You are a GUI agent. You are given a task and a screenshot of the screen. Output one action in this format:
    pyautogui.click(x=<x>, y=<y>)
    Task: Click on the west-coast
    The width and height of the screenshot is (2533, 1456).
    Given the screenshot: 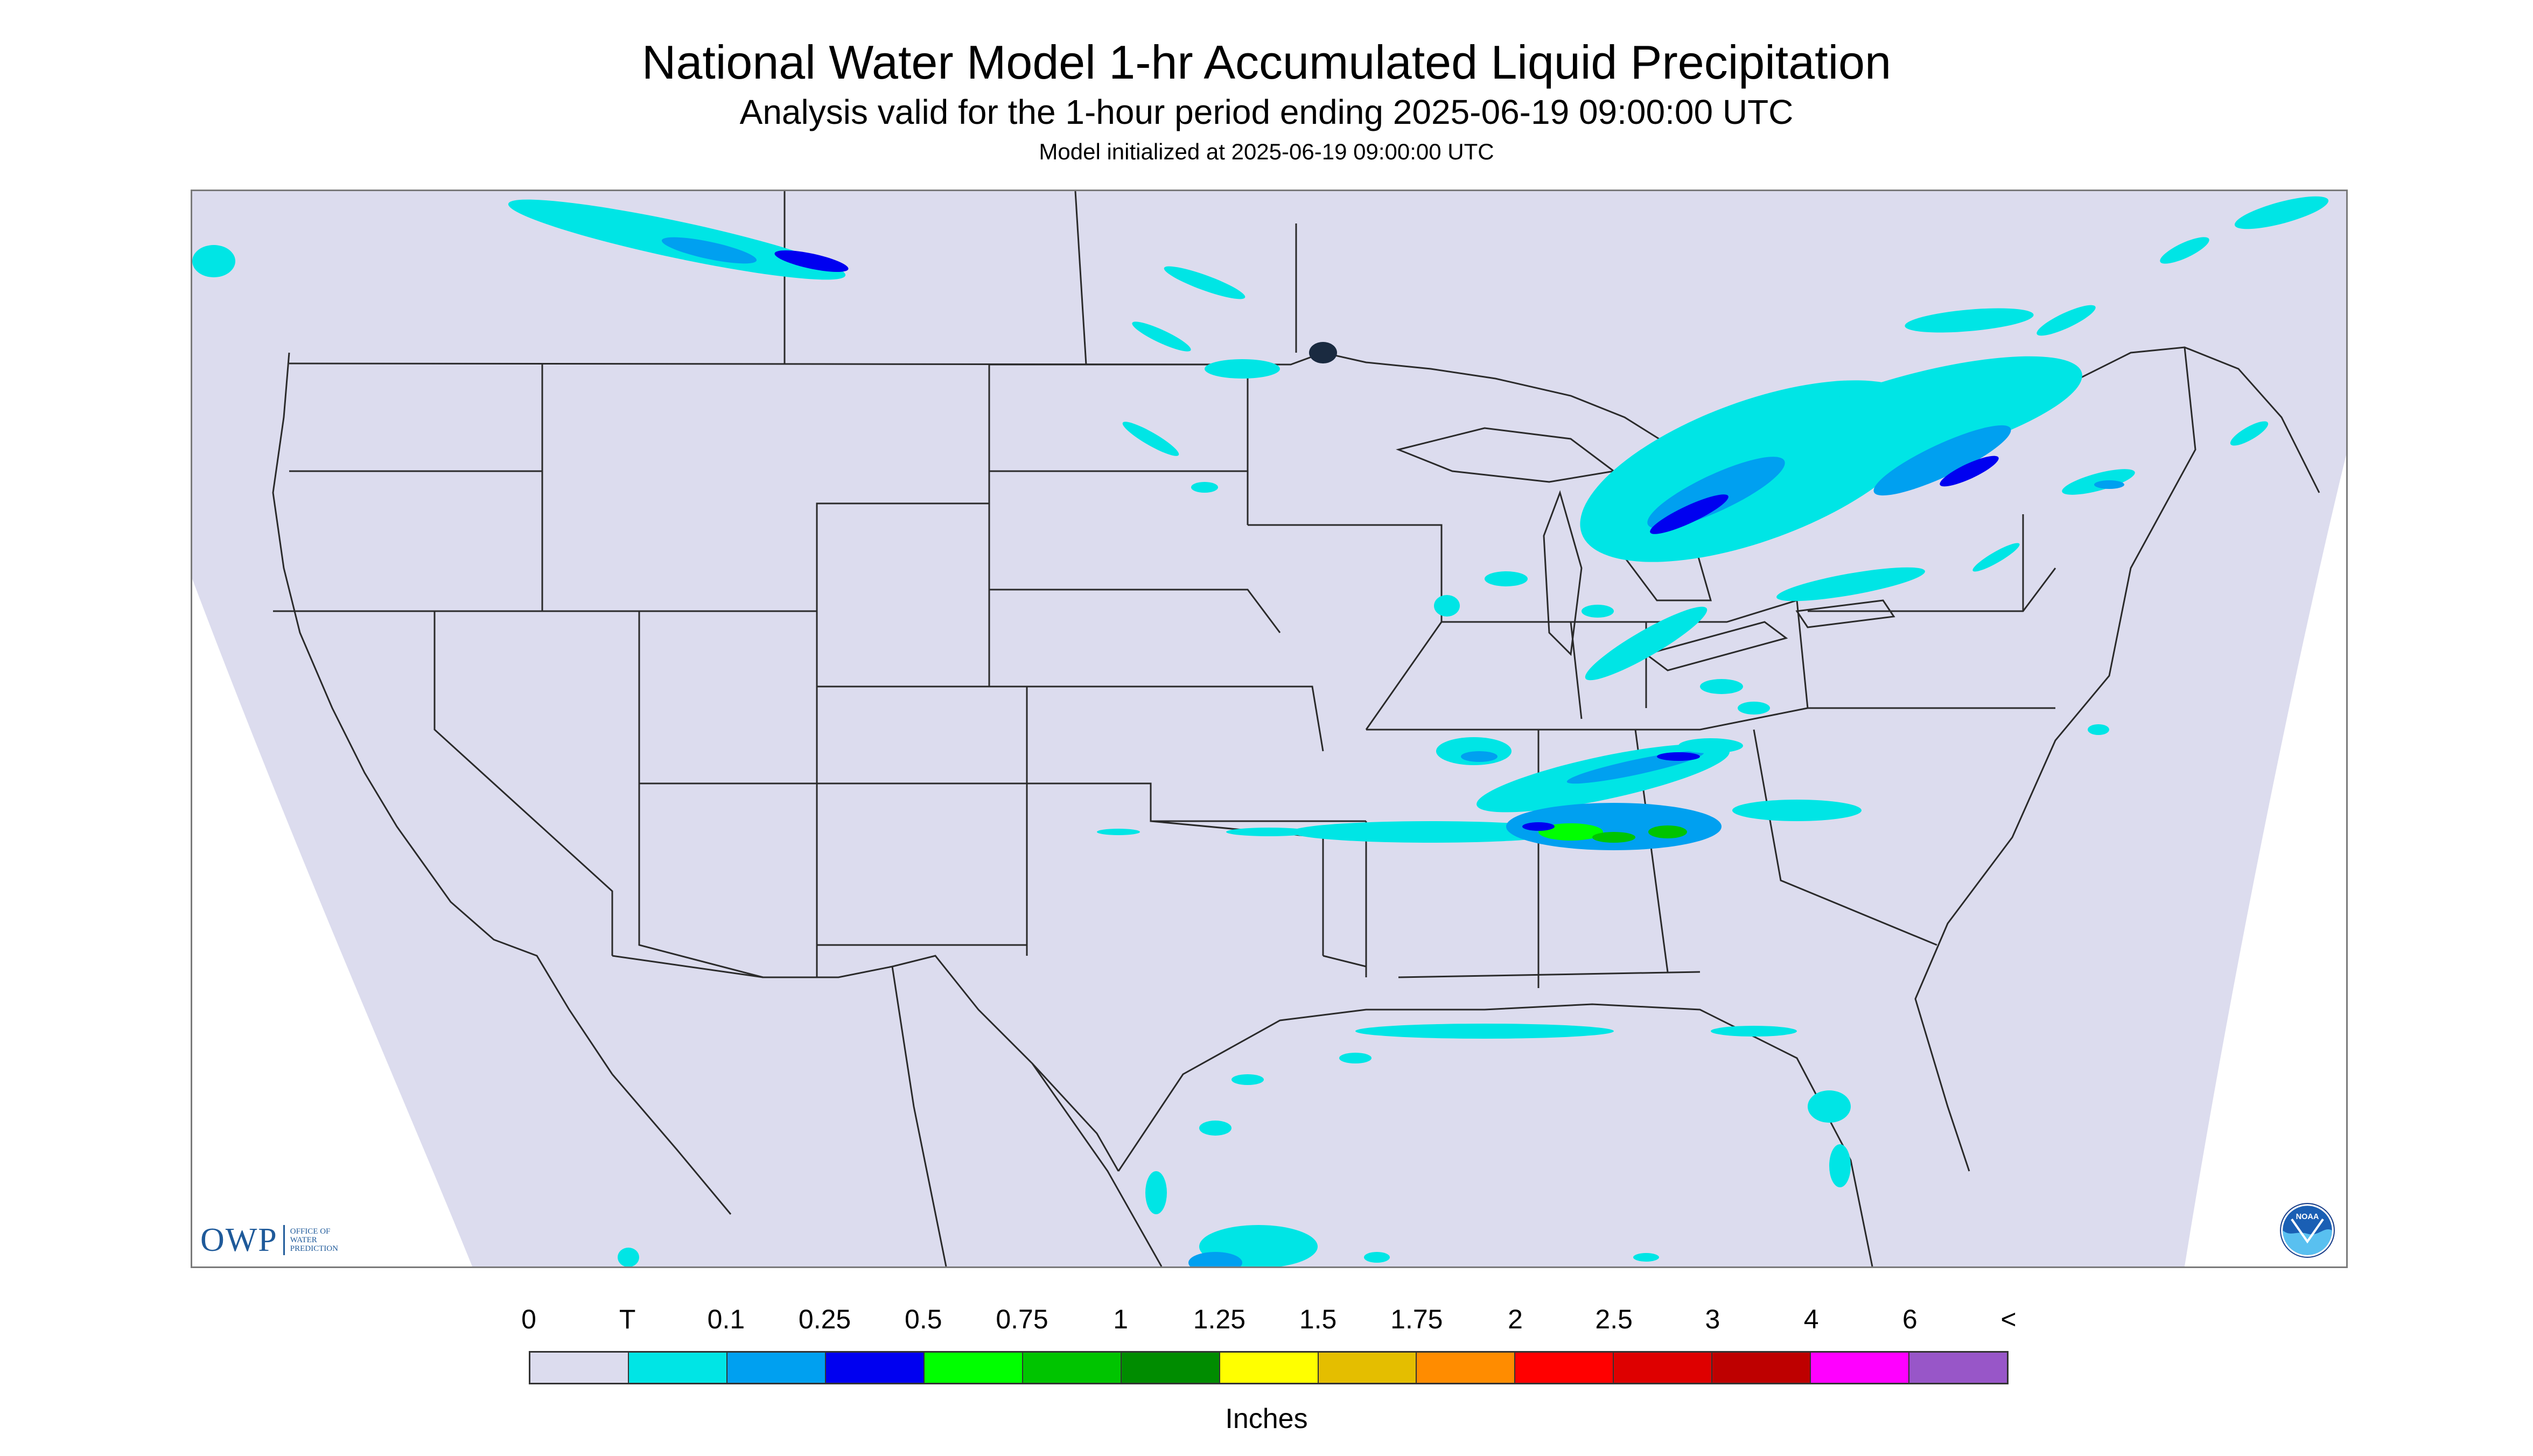 What is the action you would take?
    pyautogui.click(x=443, y=713)
    